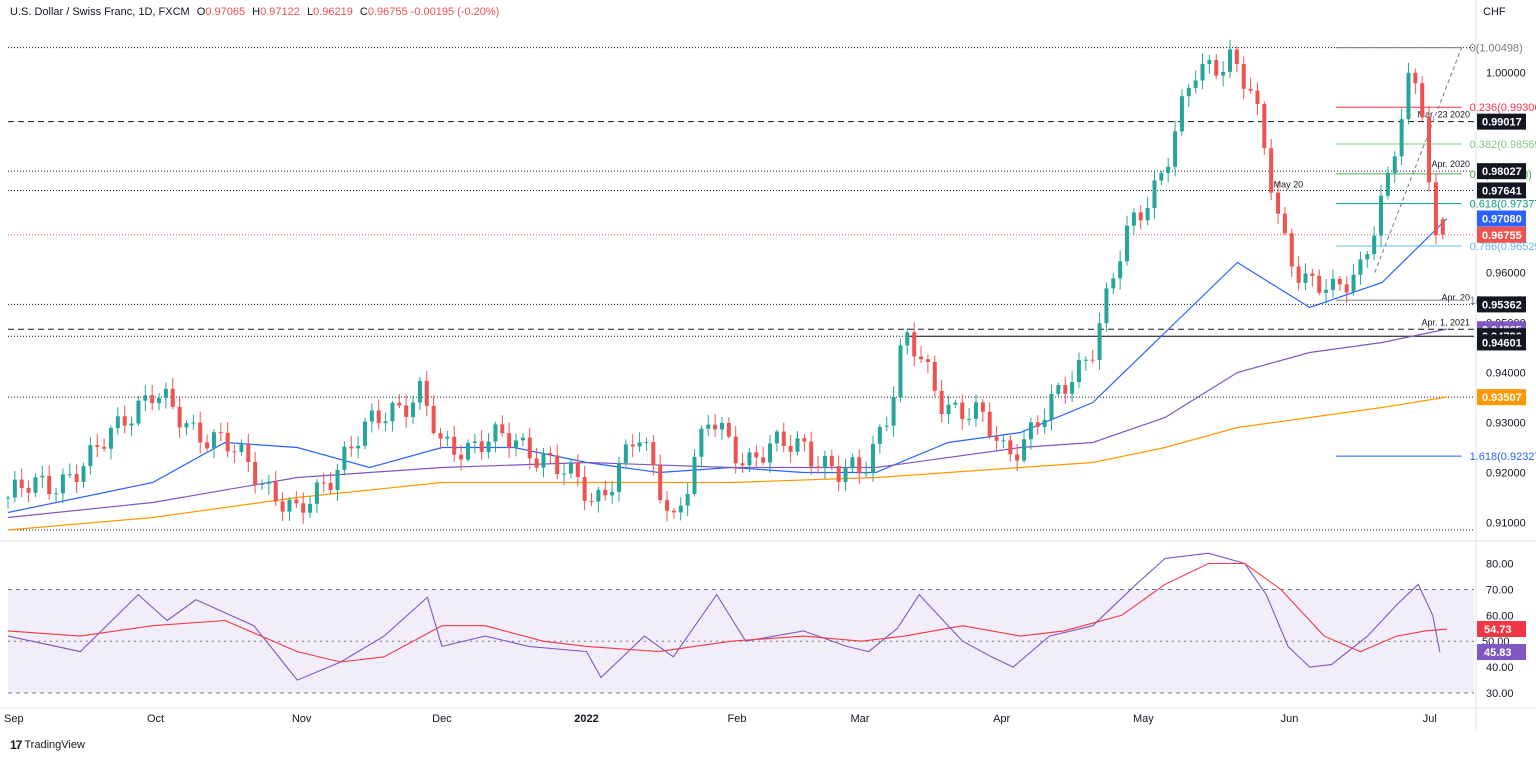 The image size is (1536, 760). Describe the element at coordinates (1503, 457) in the screenshot. I see `fib-level-label: 1.618(0.92327)` at that location.